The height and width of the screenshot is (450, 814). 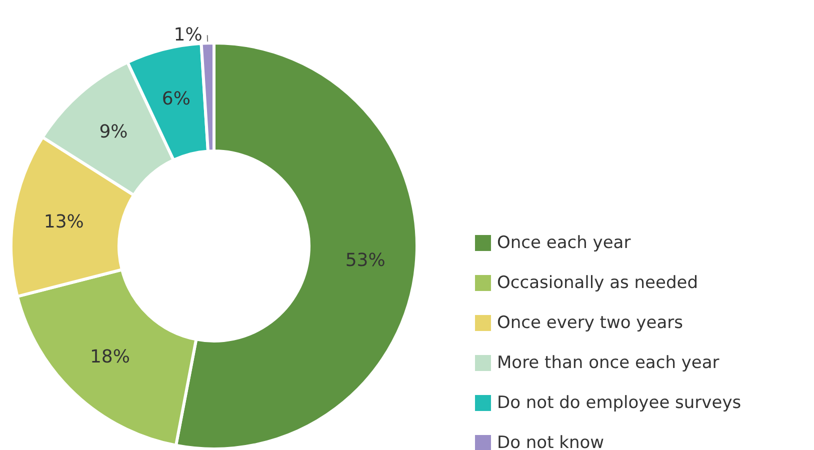 What do you see at coordinates (113, 131) in the screenshot?
I see `data-label: 9%` at bounding box center [113, 131].